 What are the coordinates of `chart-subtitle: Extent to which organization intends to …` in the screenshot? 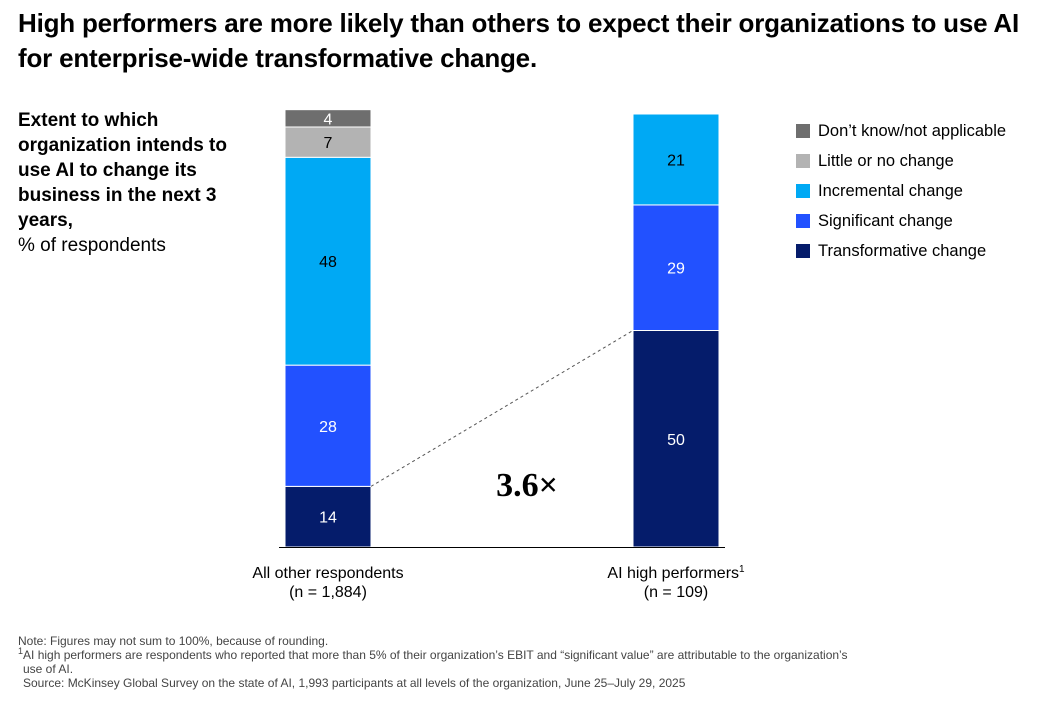 It's located at (133, 183).